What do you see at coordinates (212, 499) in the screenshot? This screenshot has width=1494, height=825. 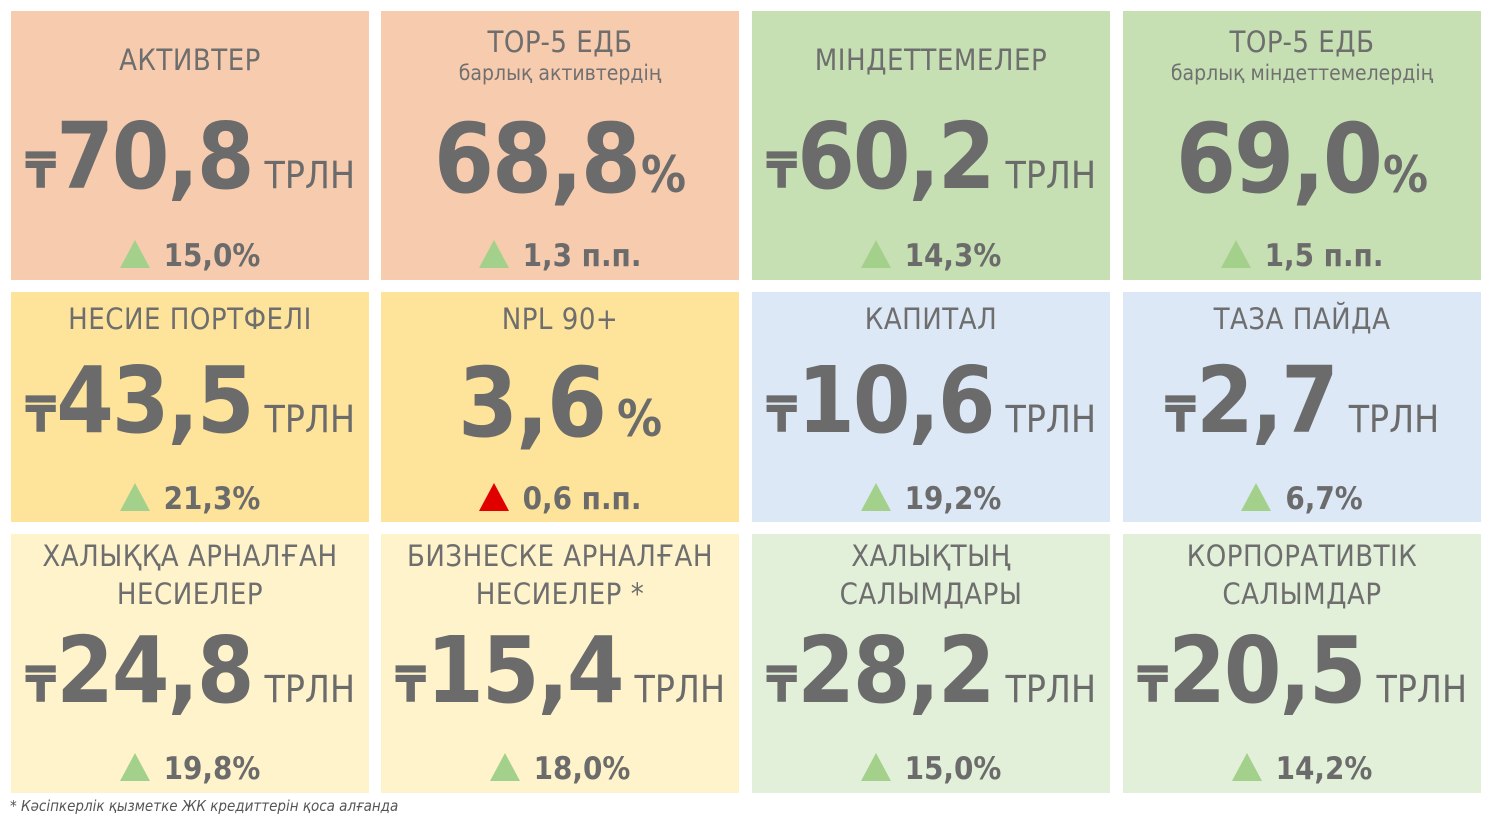 I see `tile-change: 21,3%` at bounding box center [212, 499].